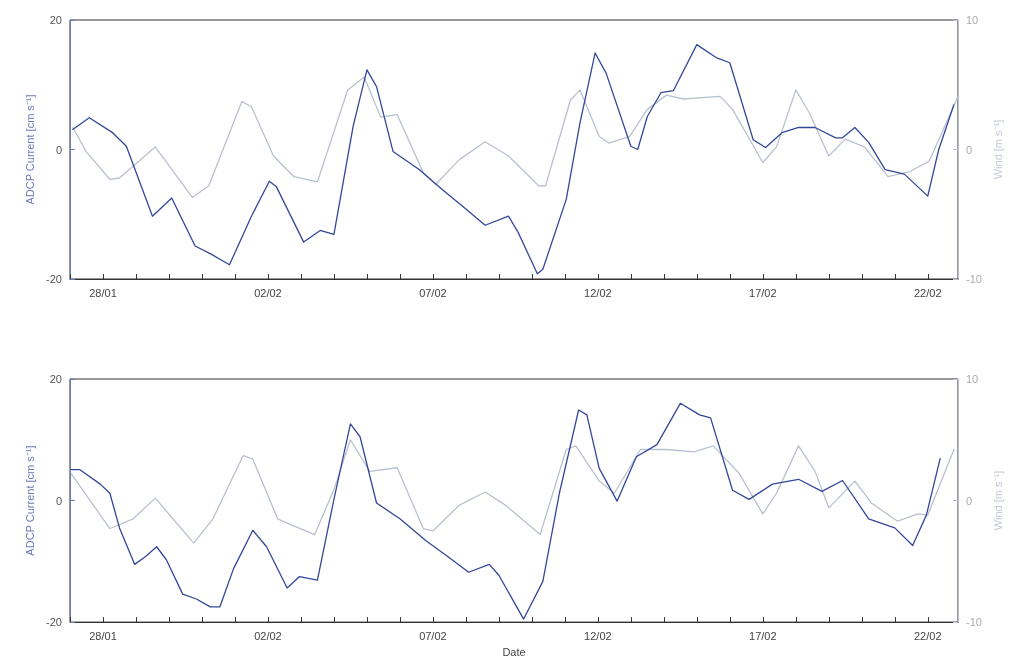 The height and width of the screenshot is (662, 1030). What do you see at coordinates (514, 651) in the screenshot?
I see `x-axis-title: Date` at bounding box center [514, 651].